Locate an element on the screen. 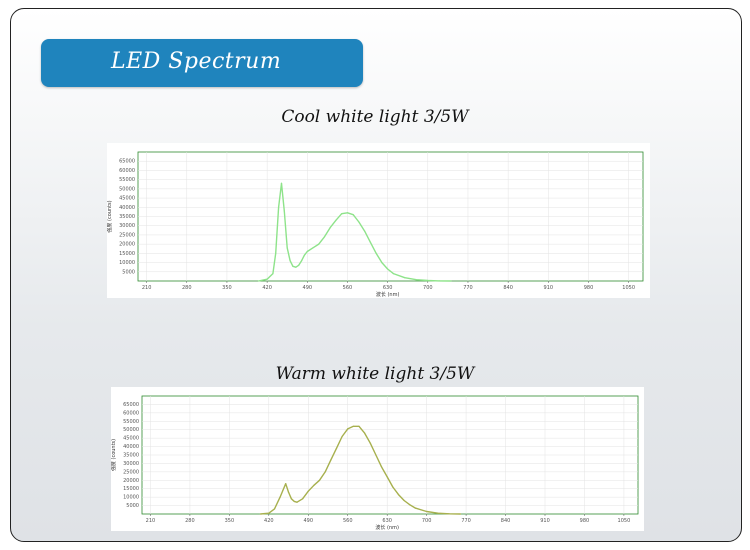 The height and width of the screenshot is (550, 750). y-tick-label: 35000 is located at coordinates (131, 456).